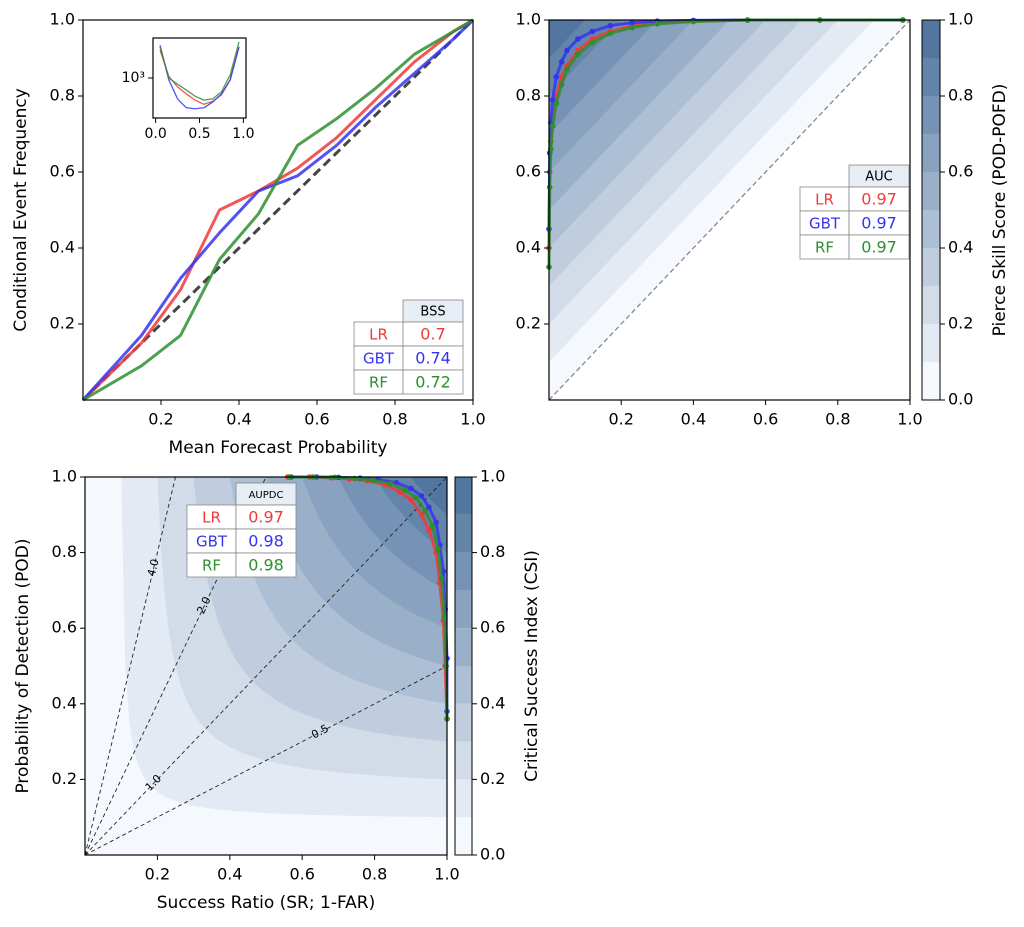  Describe the element at coordinates (960, 323) in the screenshot. I see `colorbar-tick-label: 0.2` at that location.